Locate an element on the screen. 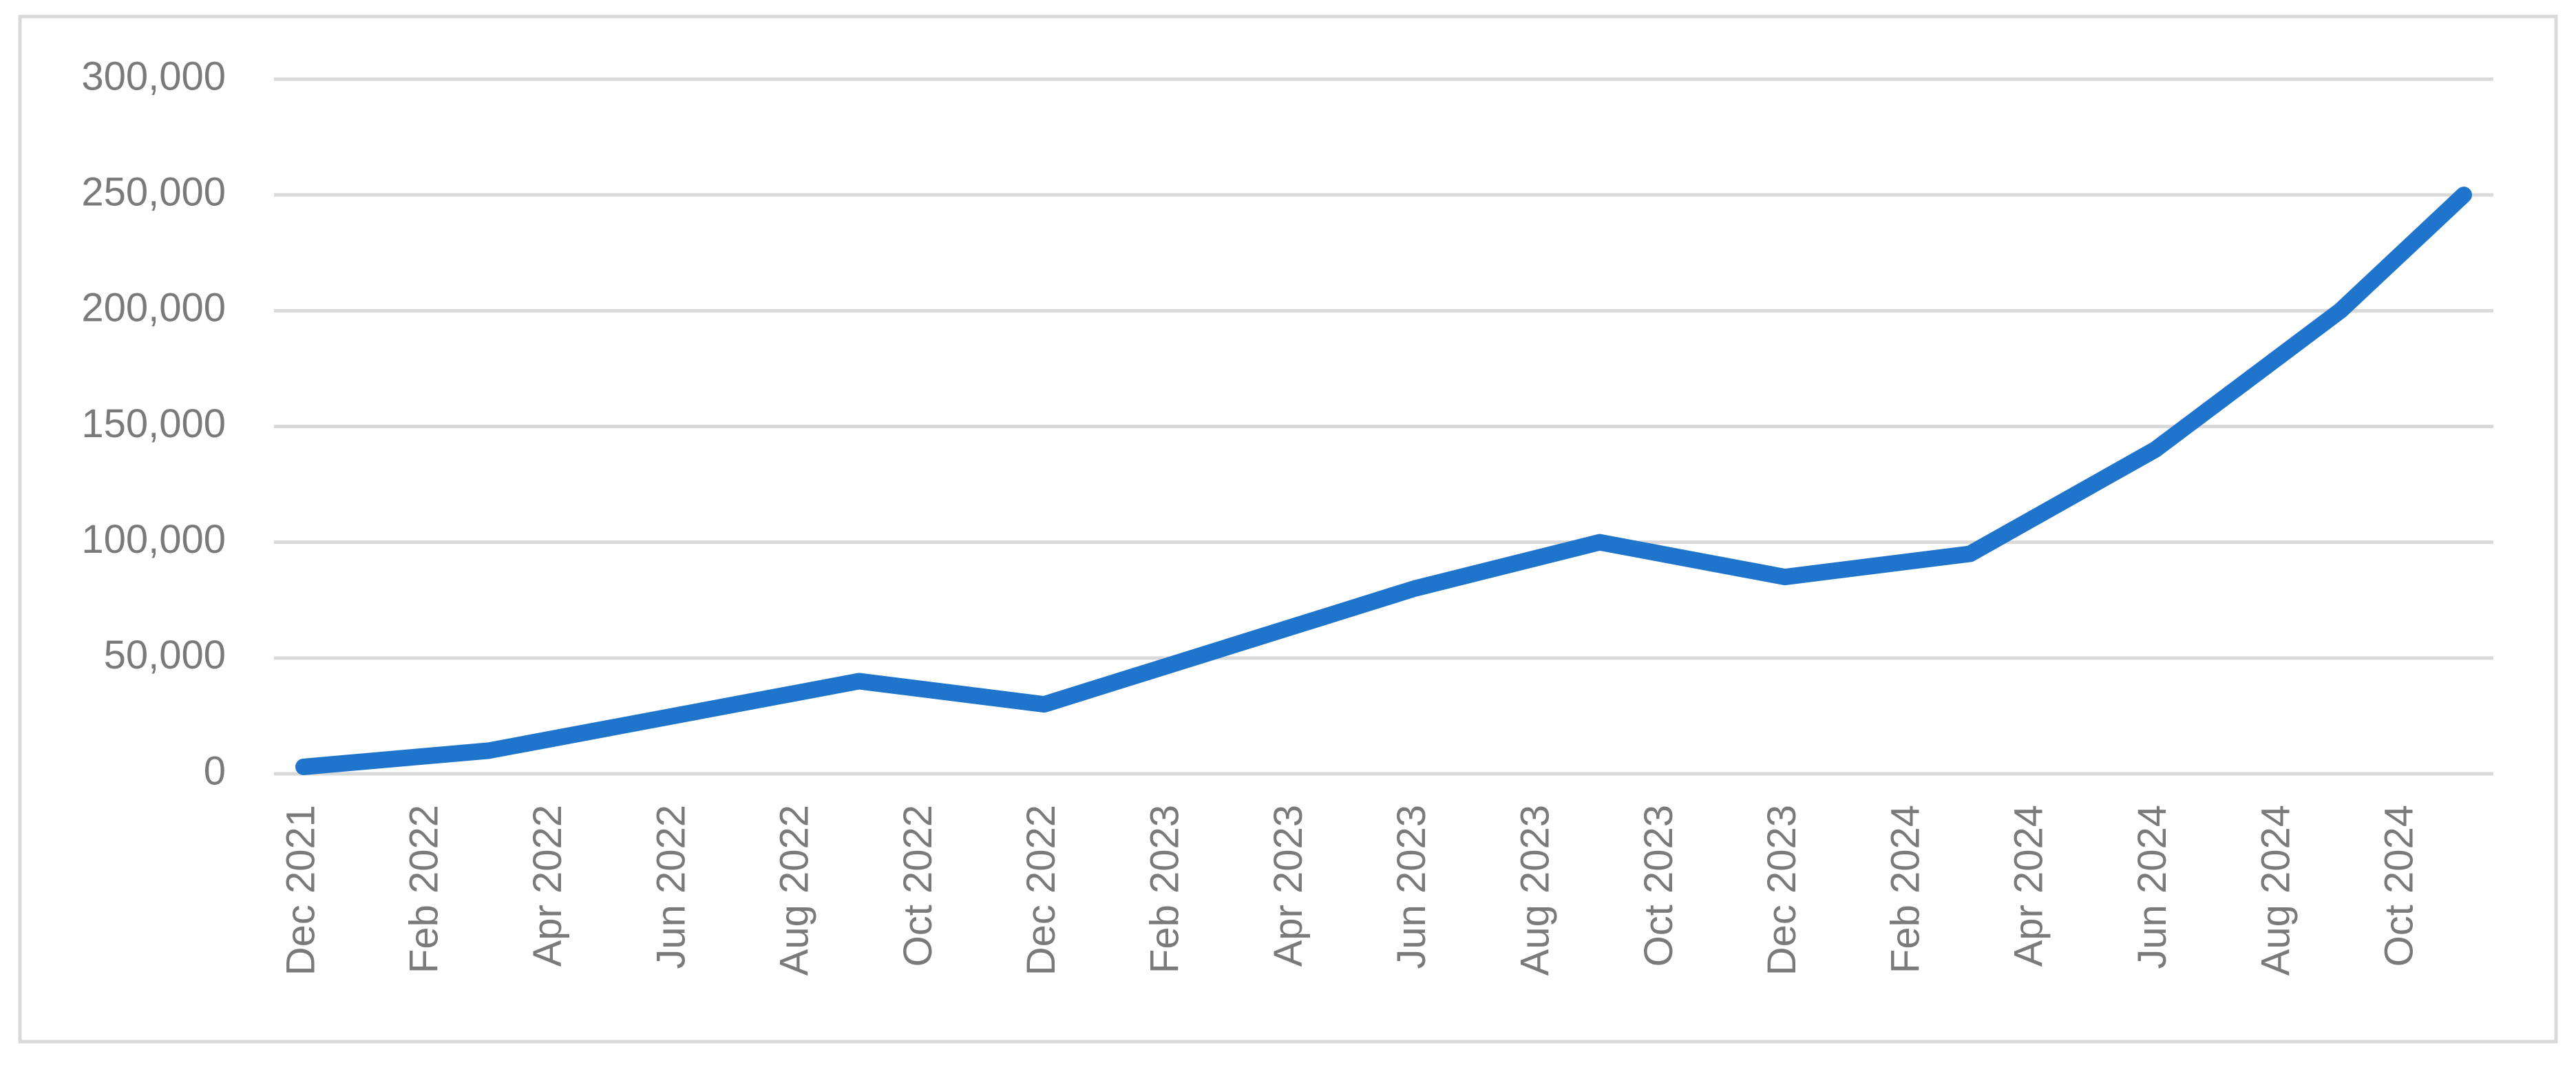 The image size is (2576, 1065). x-tick-label: Oct 2024 is located at coordinates (2399, 886).